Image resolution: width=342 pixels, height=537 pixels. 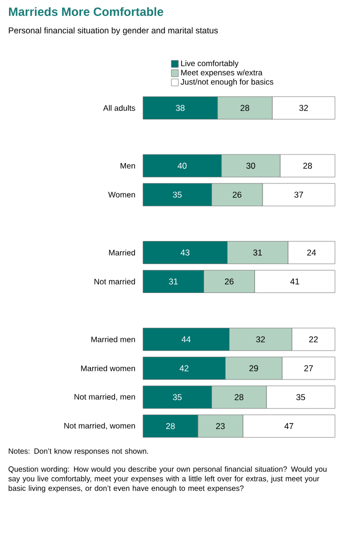 What do you see at coordinates (220, 426) in the screenshot?
I see `data-label: 23` at bounding box center [220, 426].